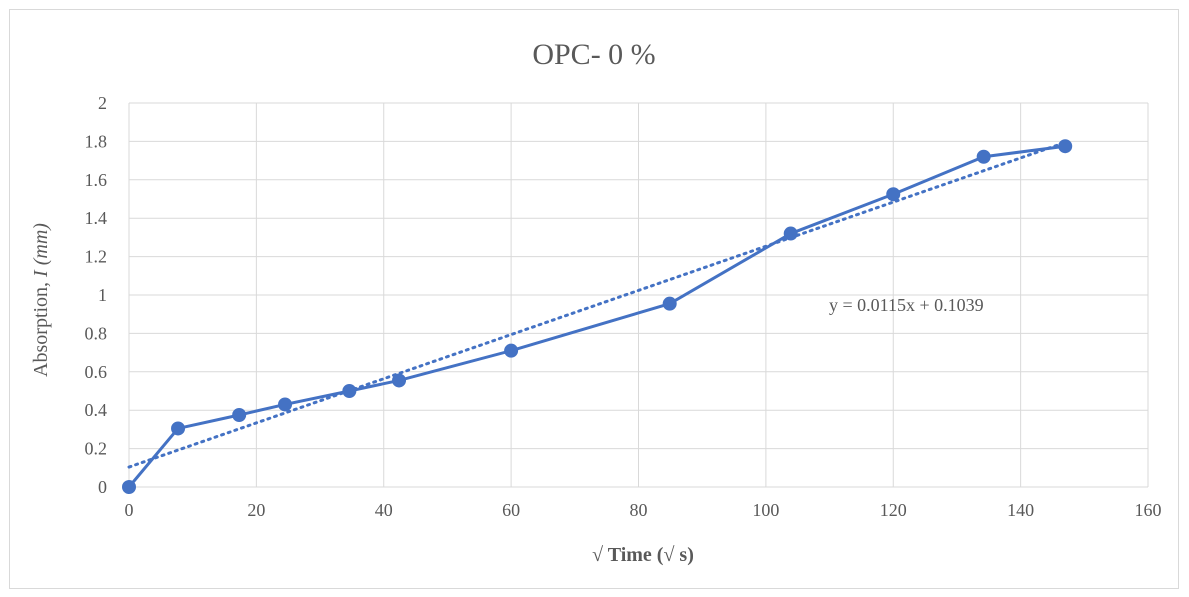  I want to click on x-tick-label: 140, so click(1020, 510).